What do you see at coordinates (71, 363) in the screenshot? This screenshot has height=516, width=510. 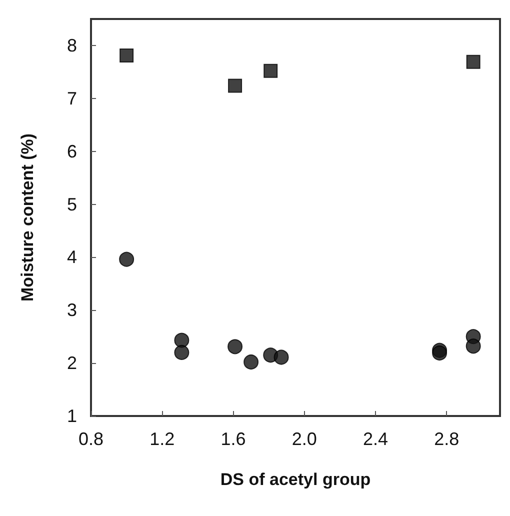 I see `y-tick-label: 2` at bounding box center [71, 363].